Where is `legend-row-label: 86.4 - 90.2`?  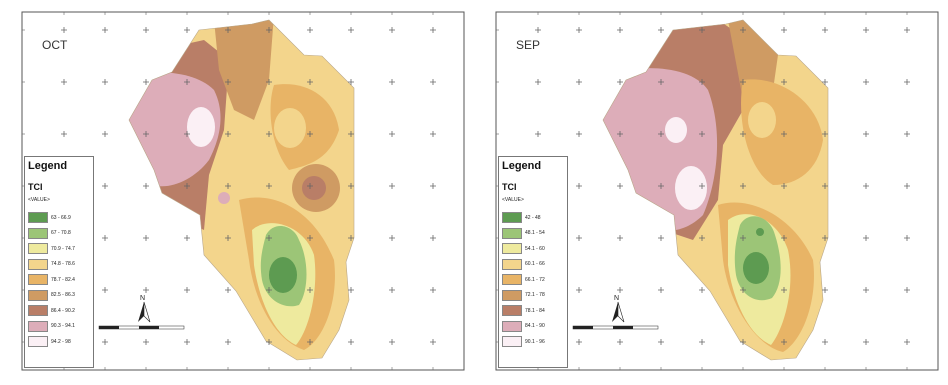
legend-row-label: 86.4 - 90.2 is located at coordinates (63, 310).